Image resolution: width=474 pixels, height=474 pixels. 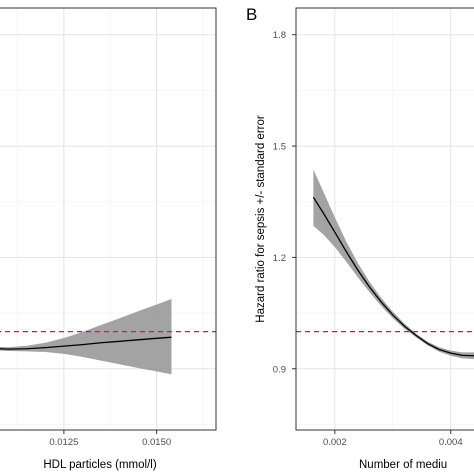 I want to click on y-tick-label: 1.2, so click(x=279, y=258).